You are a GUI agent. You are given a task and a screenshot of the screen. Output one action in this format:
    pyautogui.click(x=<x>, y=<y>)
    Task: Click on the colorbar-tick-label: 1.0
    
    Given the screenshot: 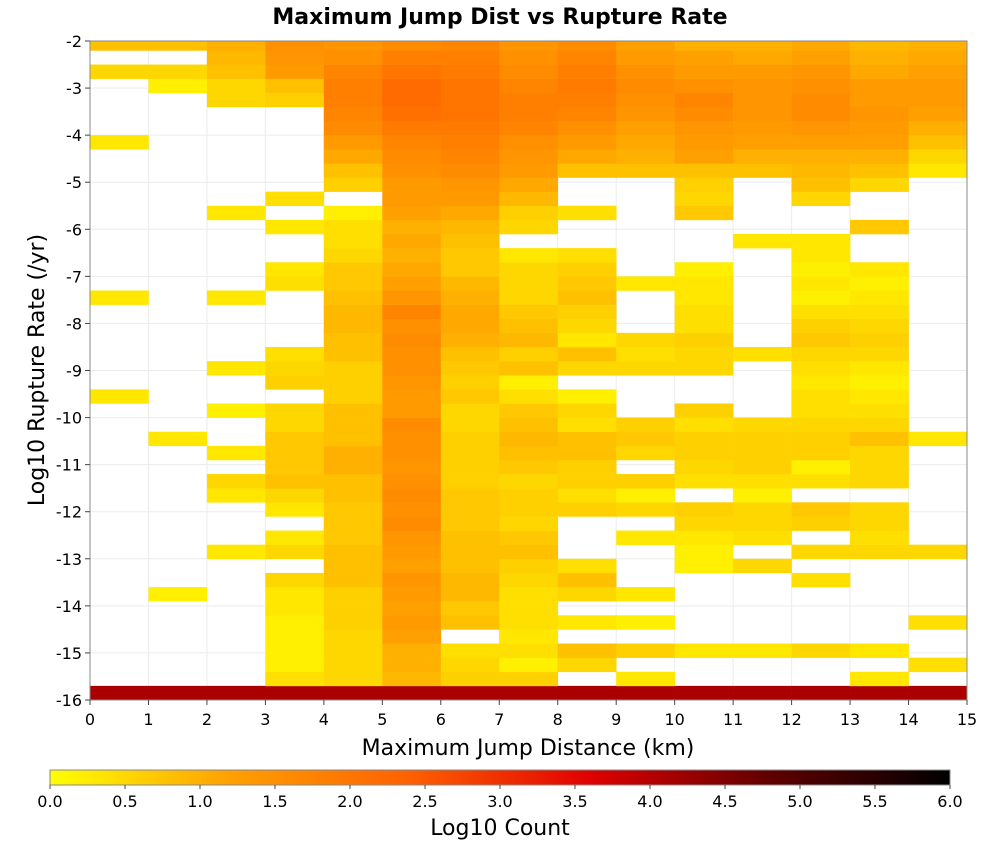 What is the action you would take?
    pyautogui.click(x=199, y=801)
    